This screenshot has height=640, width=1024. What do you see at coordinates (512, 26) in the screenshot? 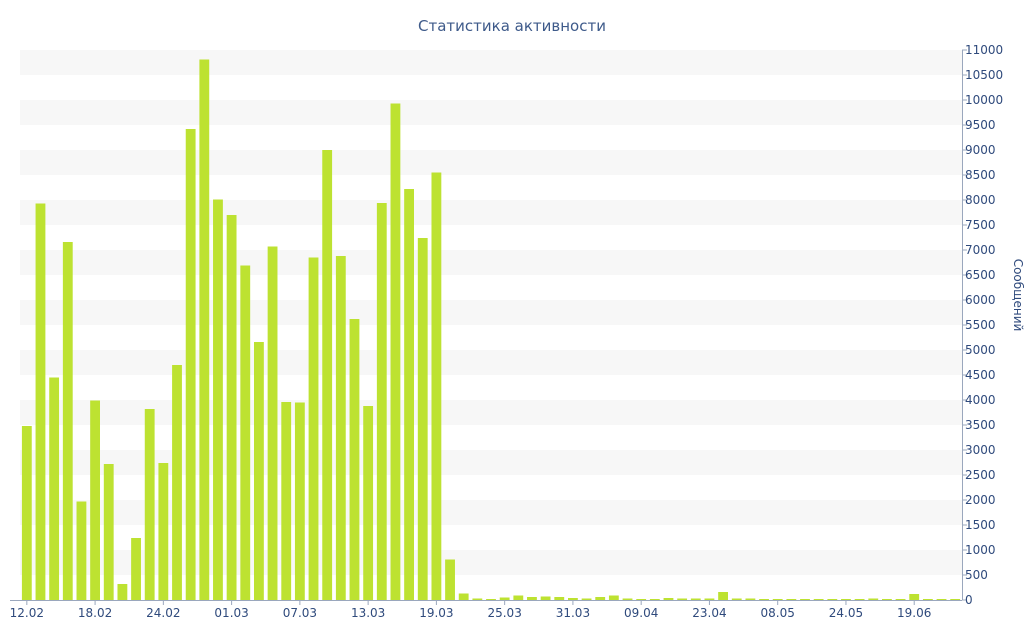
I see `chart-title: Статистика активности` at bounding box center [512, 26].